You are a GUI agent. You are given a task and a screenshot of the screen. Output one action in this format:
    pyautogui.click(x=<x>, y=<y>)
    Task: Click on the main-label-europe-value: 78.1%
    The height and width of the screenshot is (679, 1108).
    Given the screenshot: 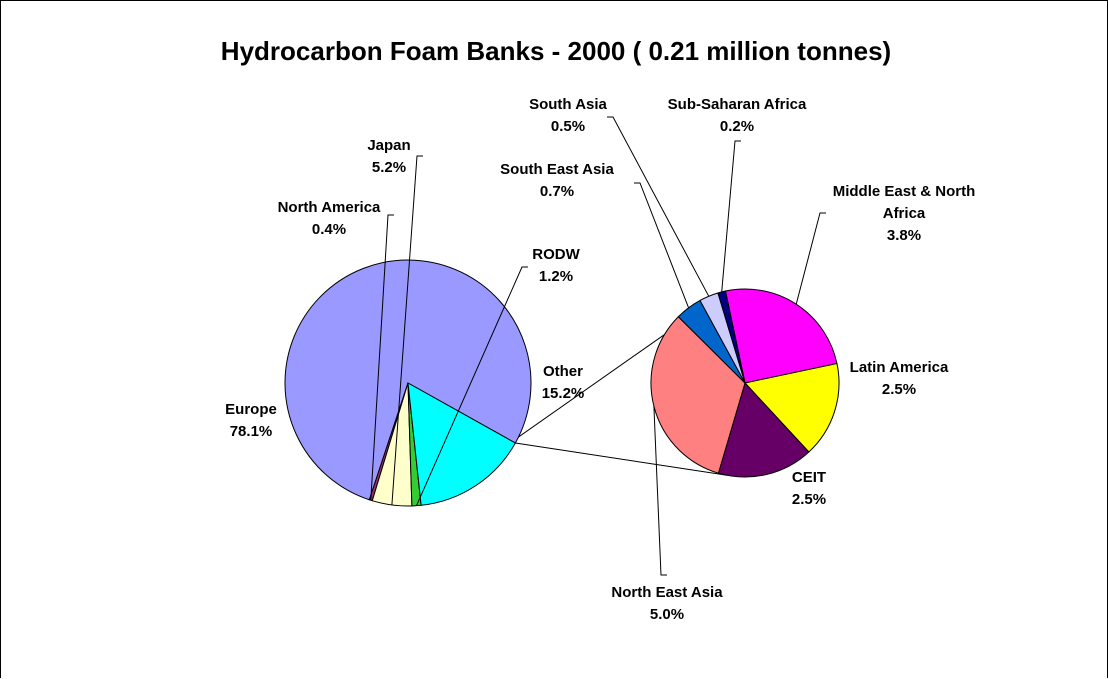 What is the action you would take?
    pyautogui.click(x=251, y=431)
    